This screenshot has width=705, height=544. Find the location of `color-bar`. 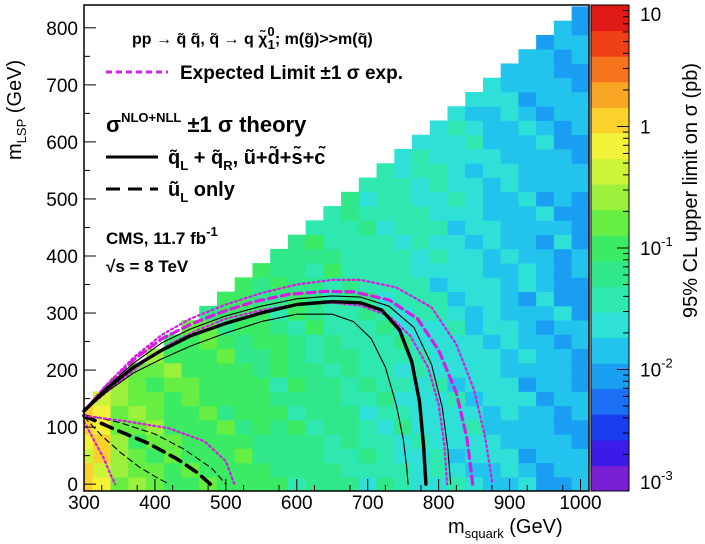

color-bar is located at coordinates (610, 248).